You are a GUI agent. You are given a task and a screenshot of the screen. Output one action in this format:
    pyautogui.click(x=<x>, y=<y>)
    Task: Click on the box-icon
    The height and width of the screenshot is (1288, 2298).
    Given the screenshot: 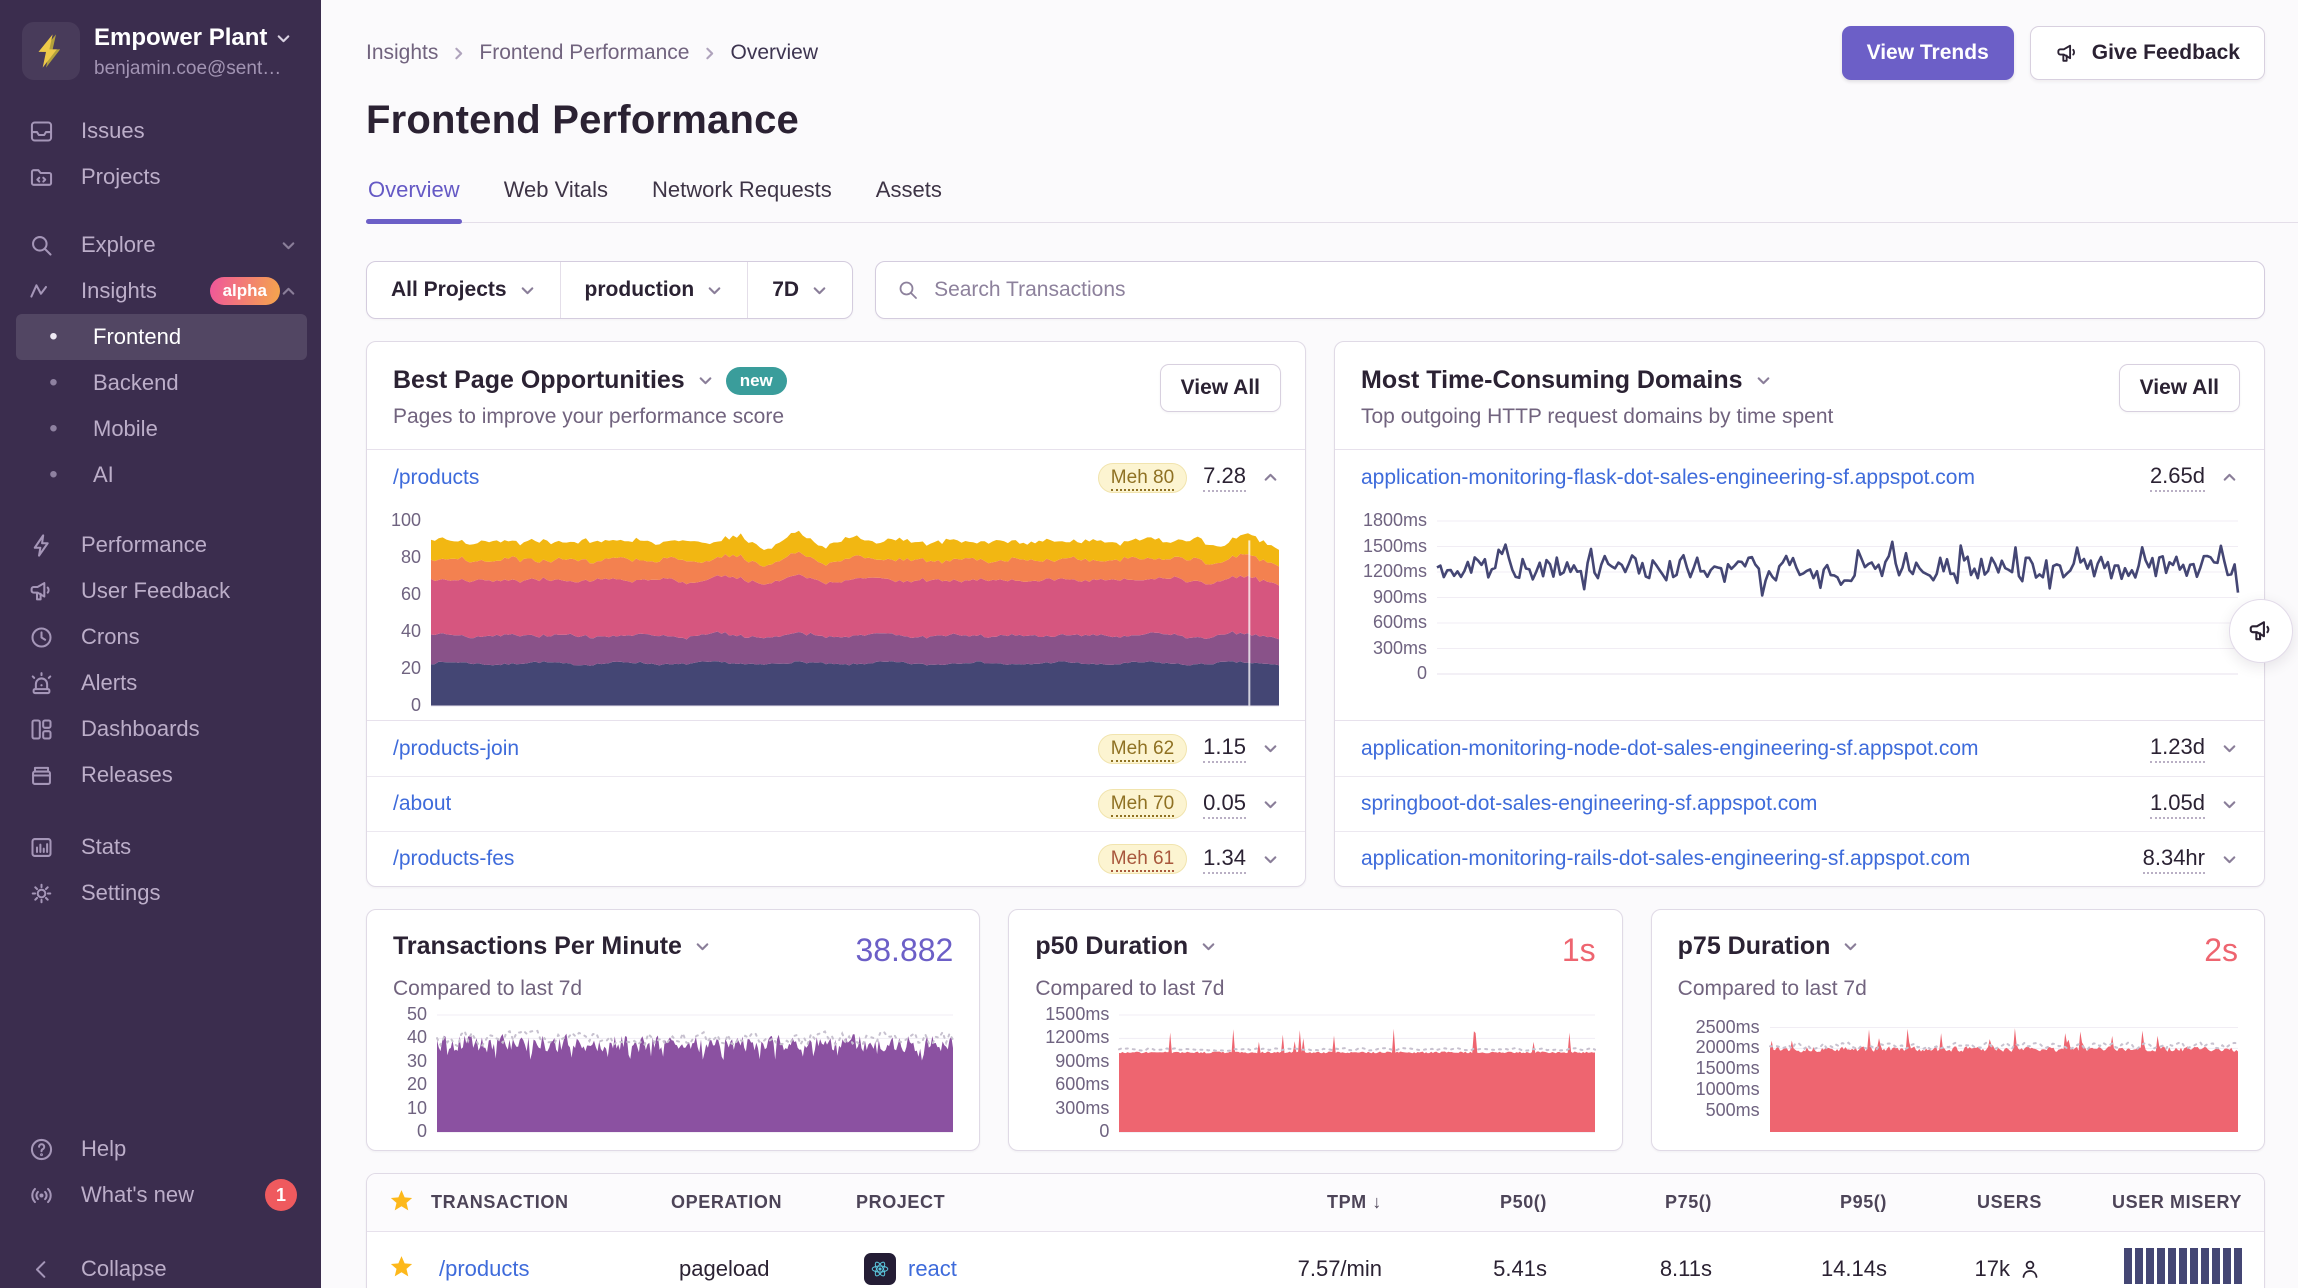 What is the action you would take?
    pyautogui.click(x=41, y=775)
    